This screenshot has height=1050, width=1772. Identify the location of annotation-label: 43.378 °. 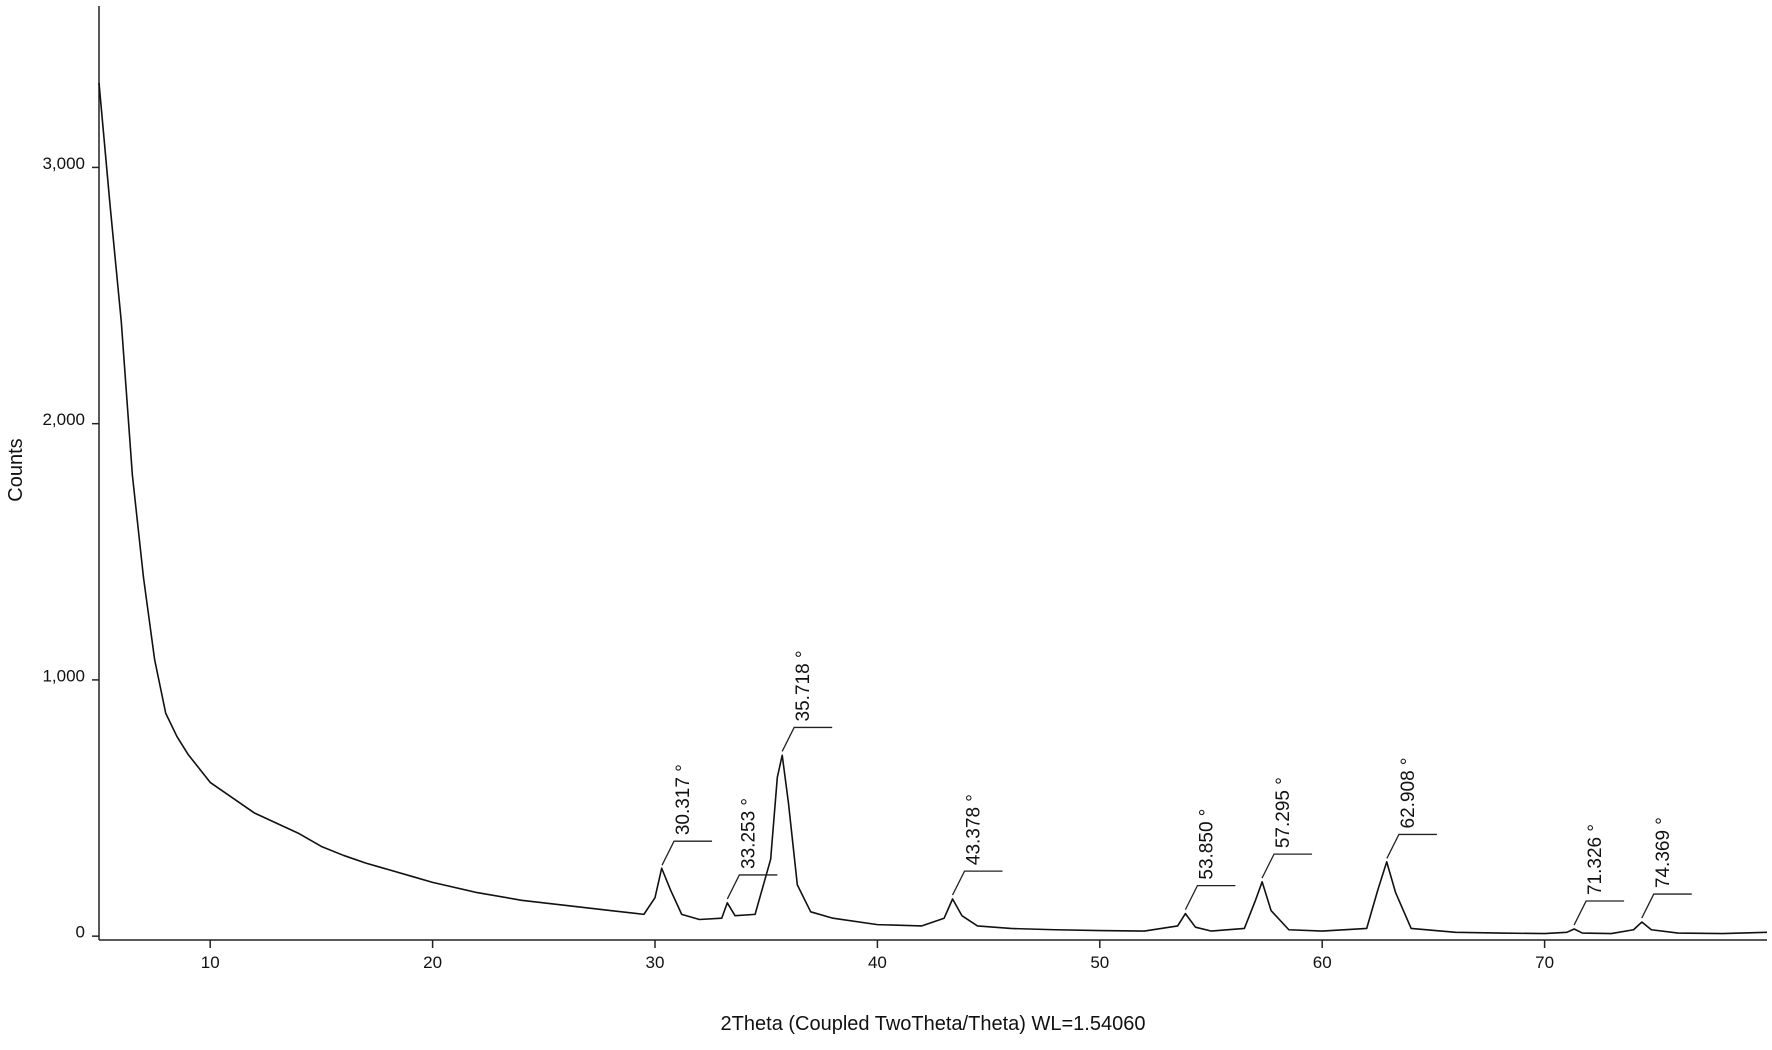
(974, 829).